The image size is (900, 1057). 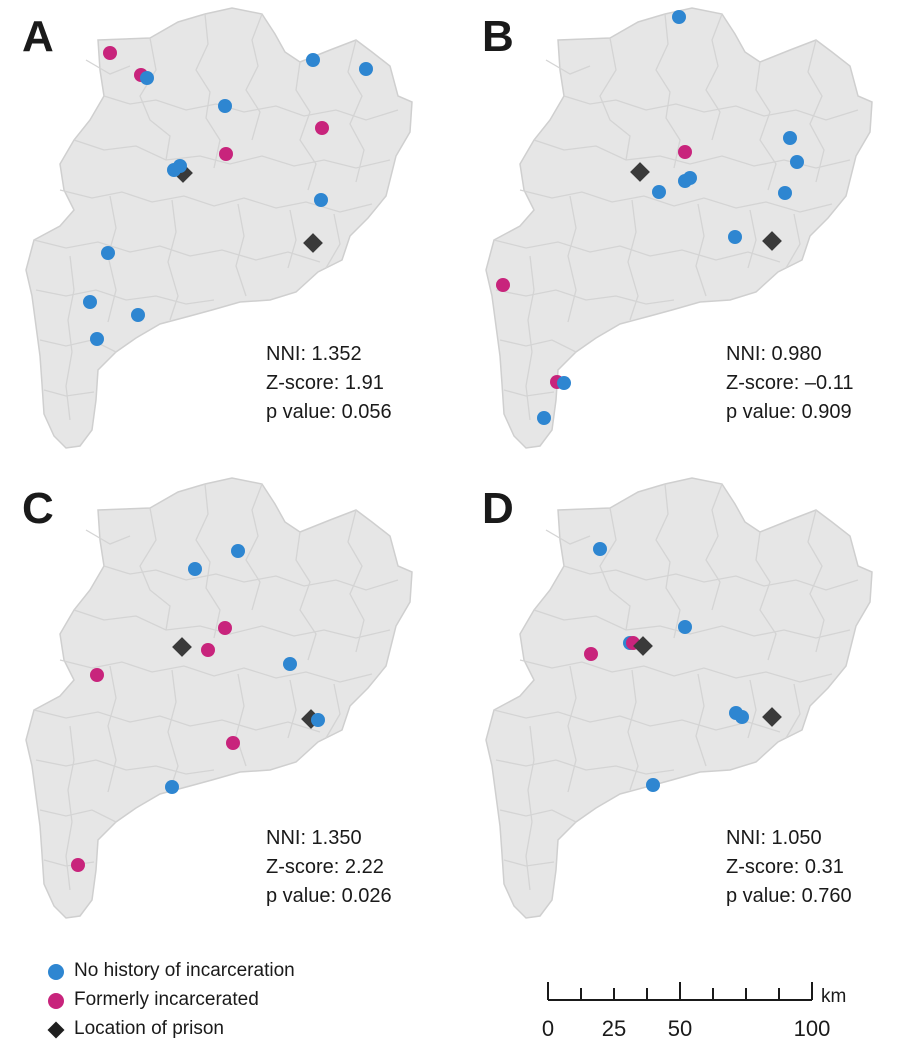 I want to click on z-score-value: Z-score: –0.11, so click(x=790, y=383).